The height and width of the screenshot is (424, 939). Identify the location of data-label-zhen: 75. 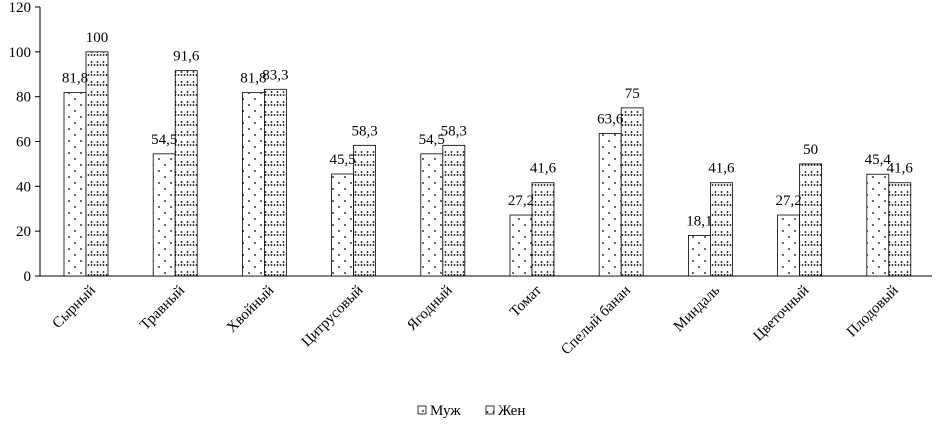
(632, 94).